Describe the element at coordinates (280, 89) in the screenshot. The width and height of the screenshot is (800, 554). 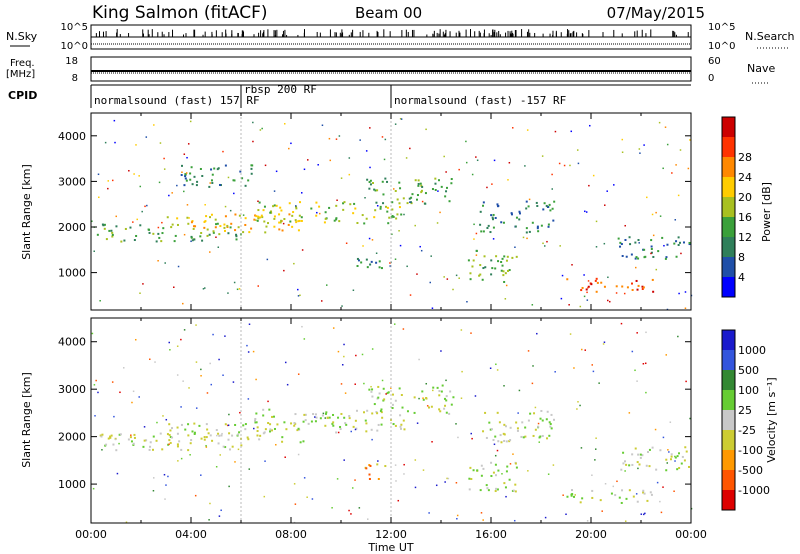
I see `cpid-segment-label: rbsp 200 RF` at that location.